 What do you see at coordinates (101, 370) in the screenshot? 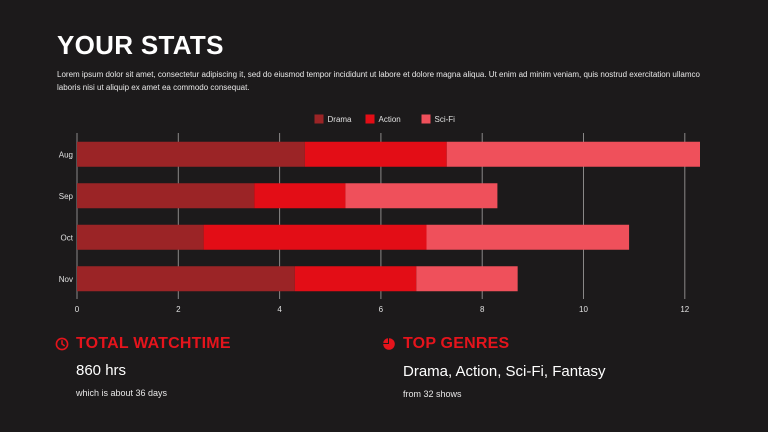
I see `watchtime-value: 860 hrs` at bounding box center [101, 370].